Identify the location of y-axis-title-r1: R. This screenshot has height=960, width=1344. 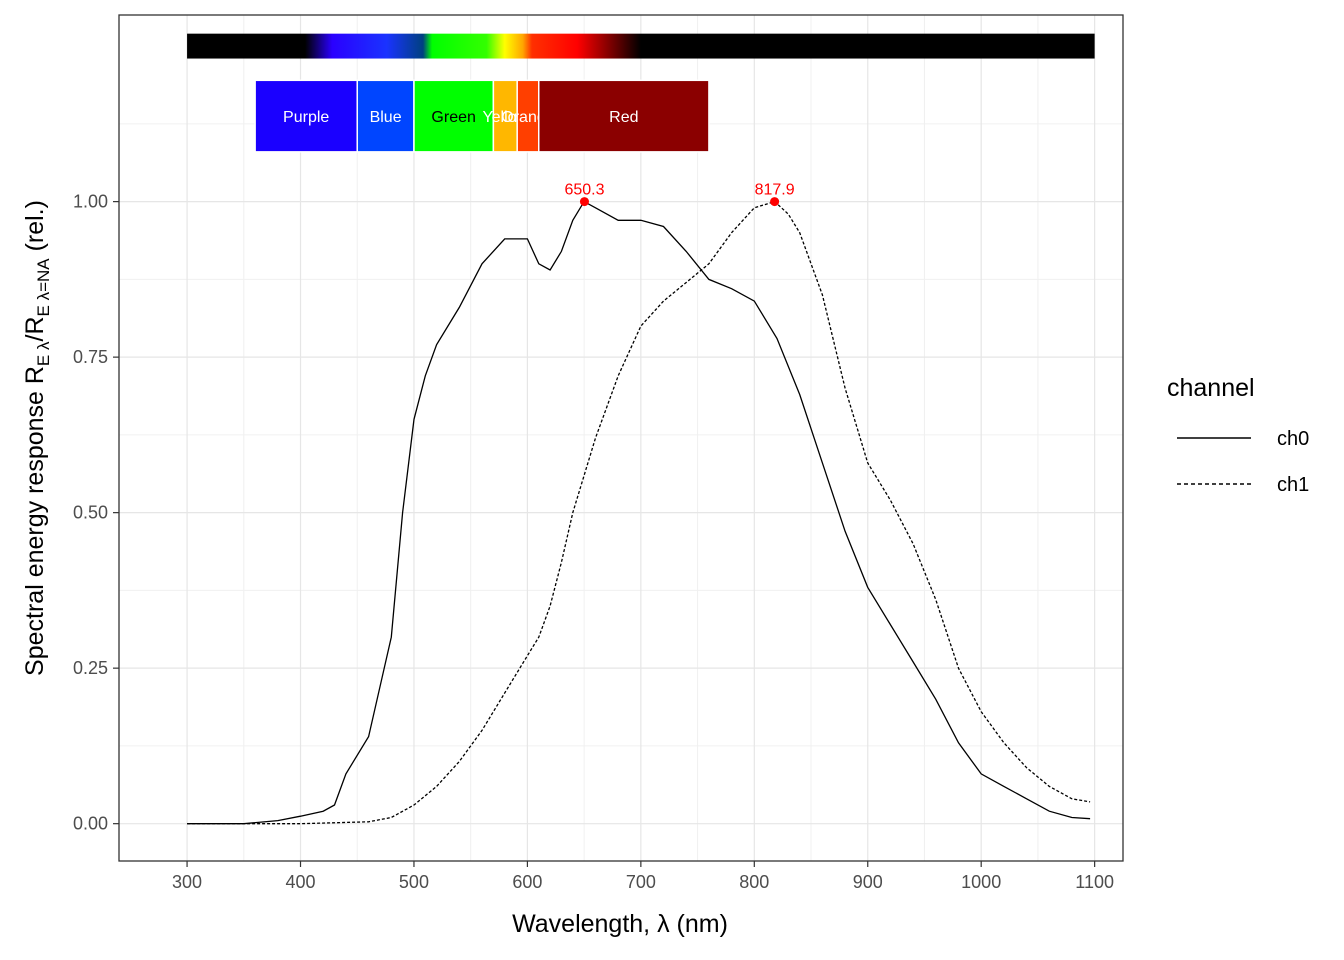
(35, 375).